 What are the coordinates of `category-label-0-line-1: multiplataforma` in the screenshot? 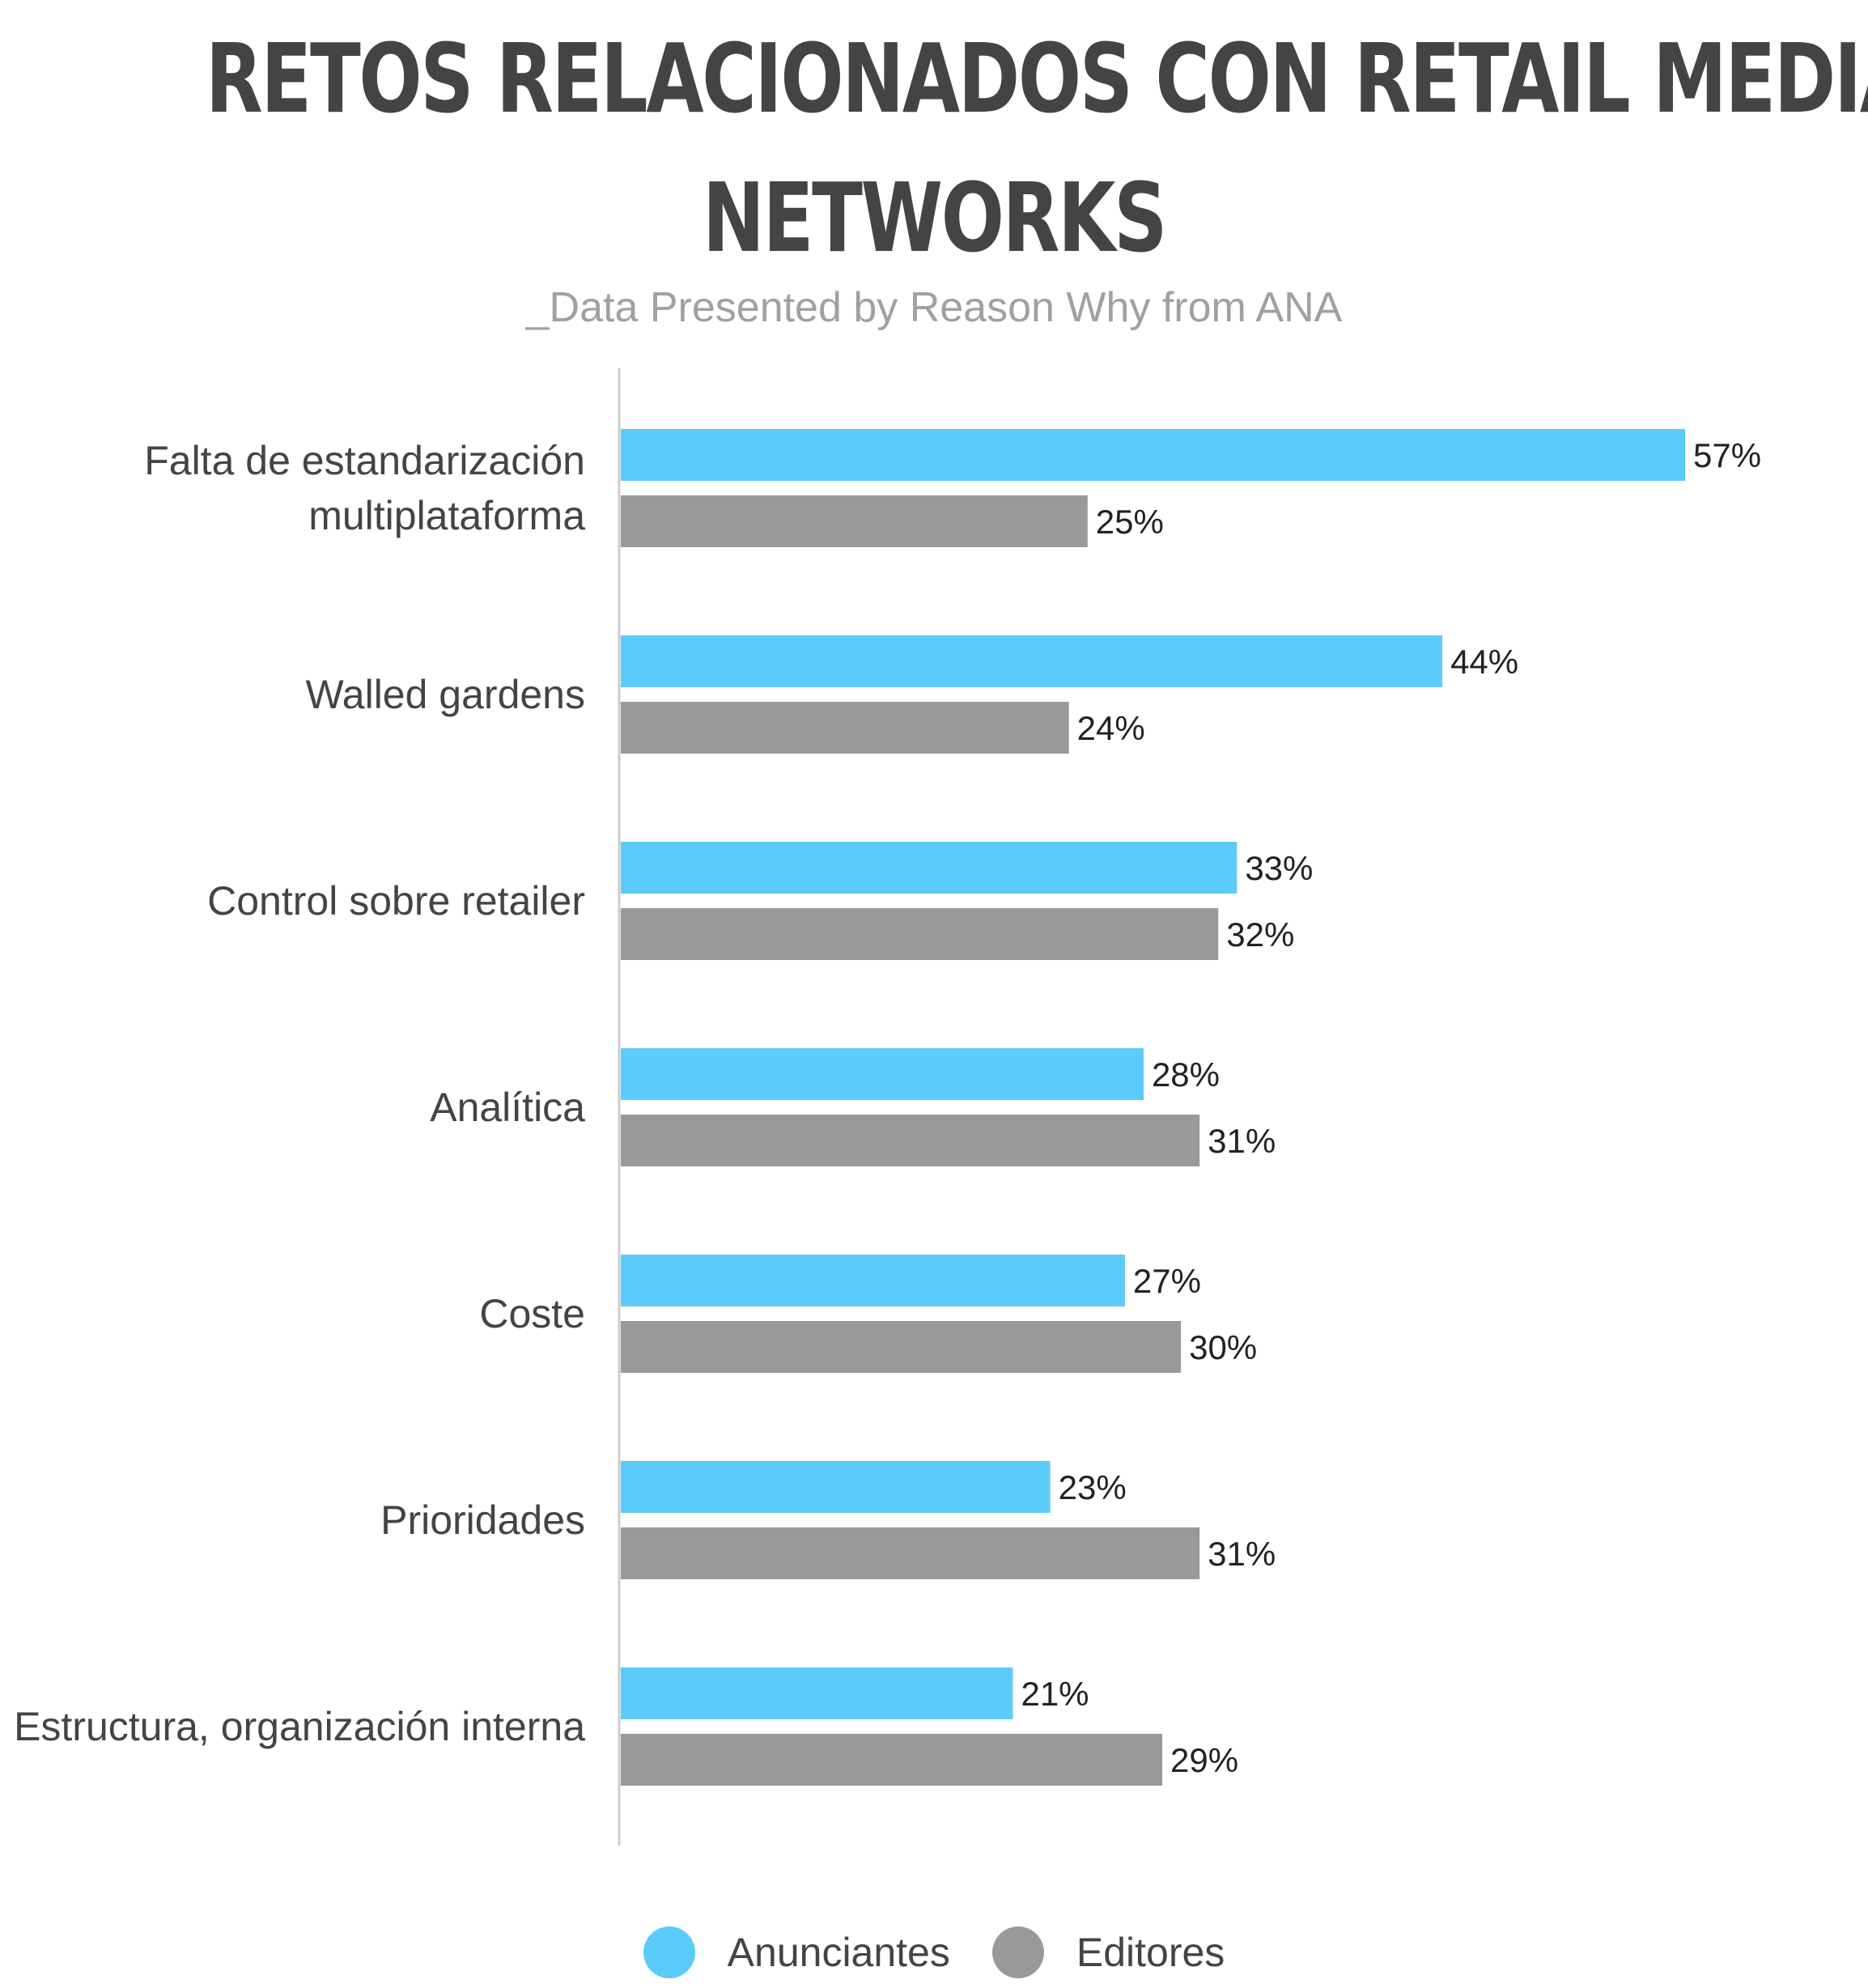 It's located at (446, 516).